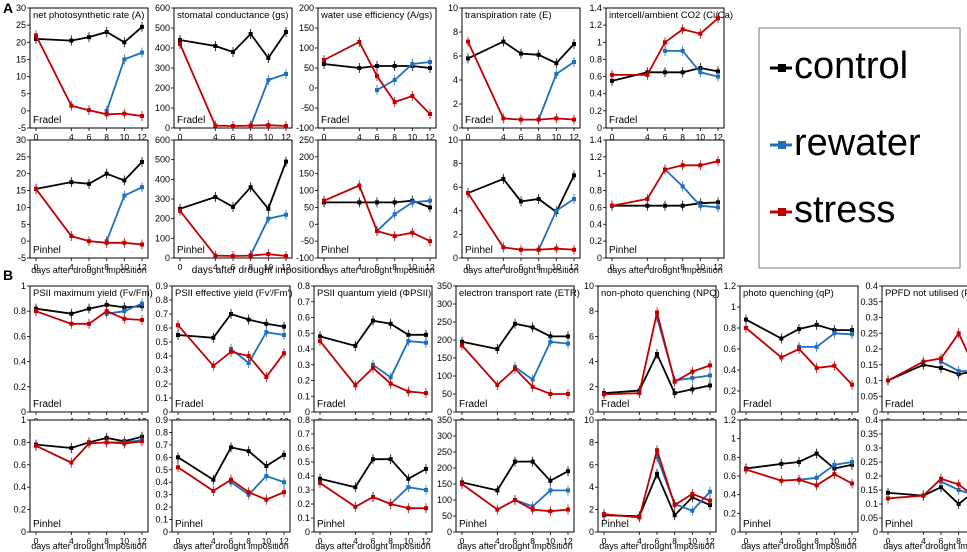  I want to click on y-tick-label: -50, so click(307, 108).